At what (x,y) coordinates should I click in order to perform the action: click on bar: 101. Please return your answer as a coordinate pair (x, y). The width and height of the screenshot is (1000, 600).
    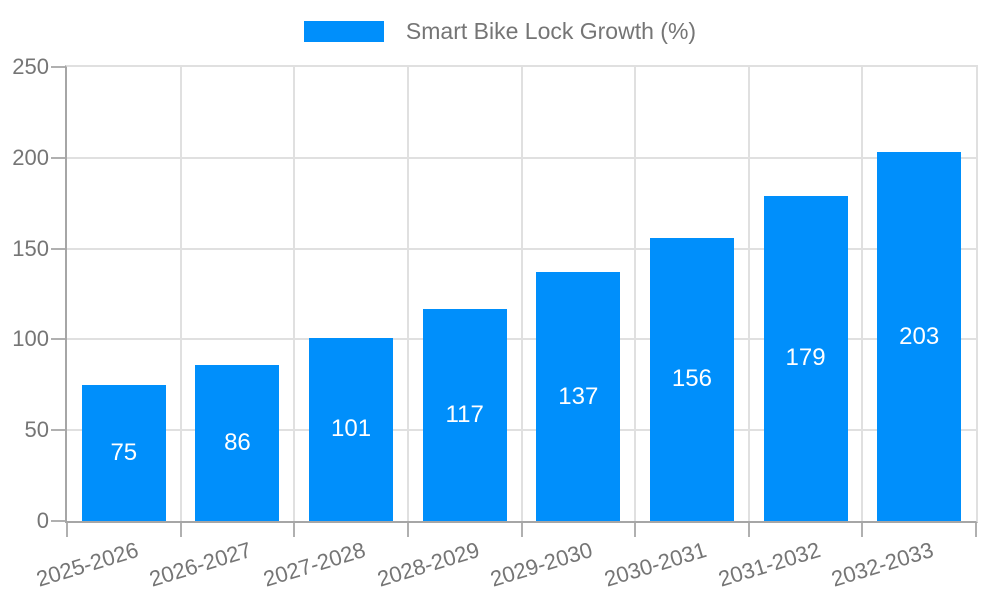
    Looking at the image, I should click on (351, 429).